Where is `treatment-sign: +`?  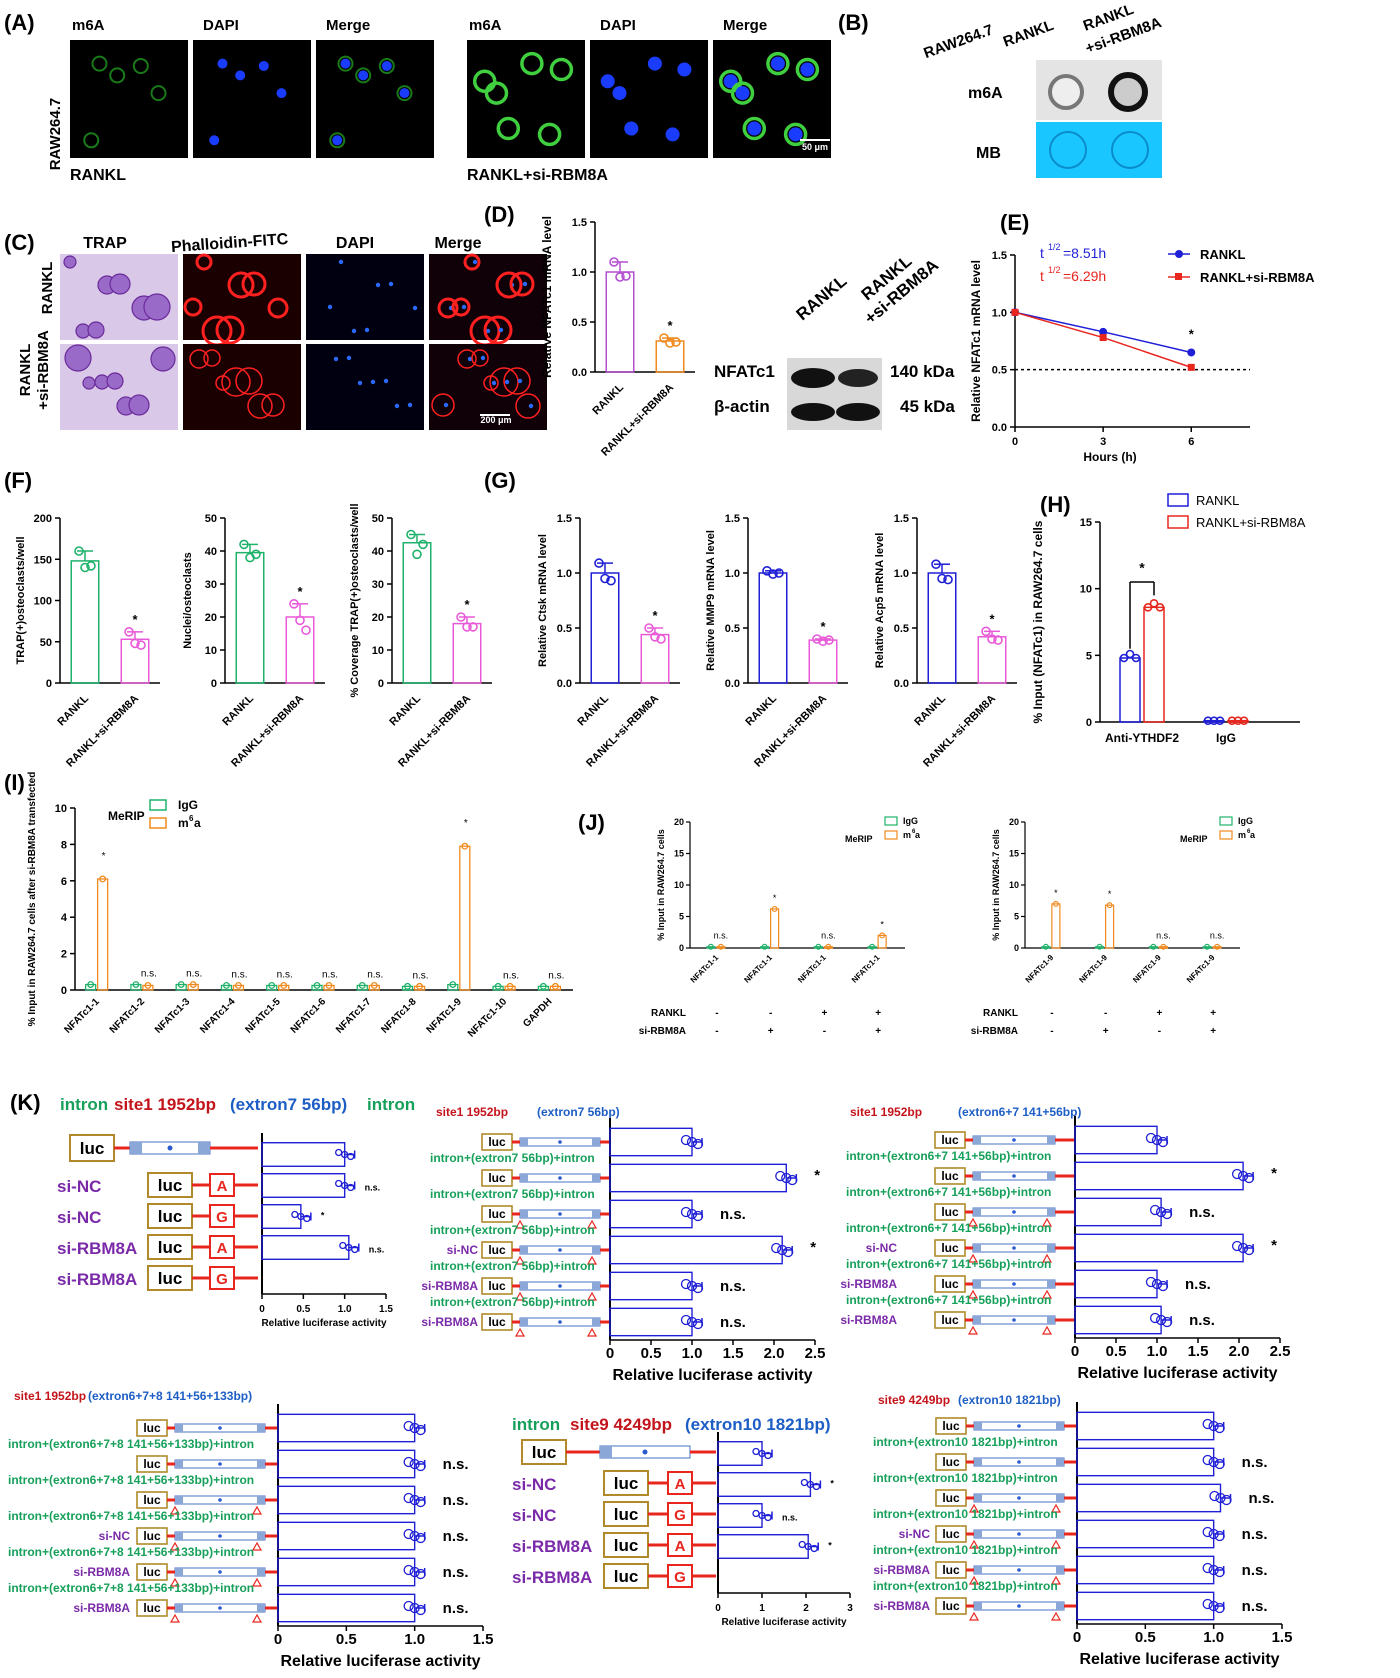
treatment-sign: + is located at coordinates (878, 1013).